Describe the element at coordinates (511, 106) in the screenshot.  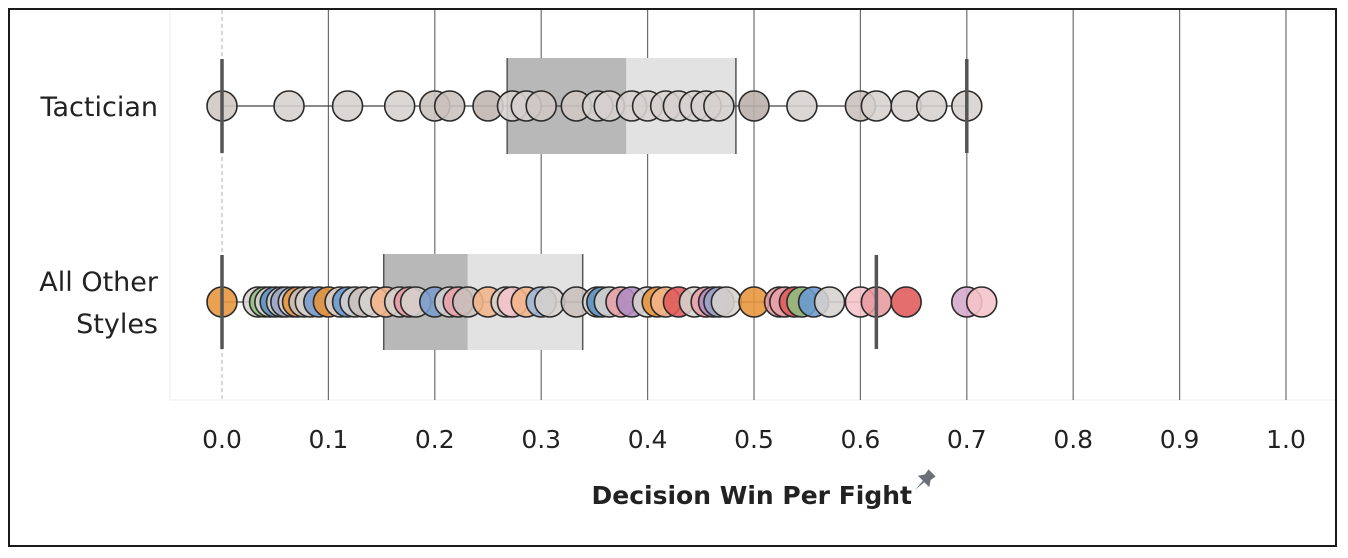
I see `row-tactician: Tactician` at that location.